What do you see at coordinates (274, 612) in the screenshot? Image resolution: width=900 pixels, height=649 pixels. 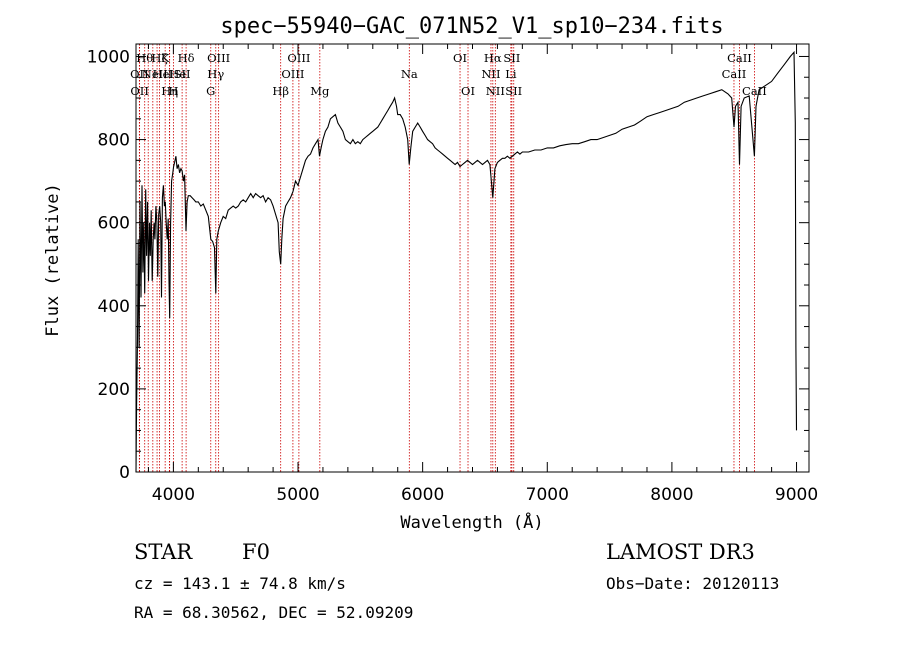 I see `ra-dec-coordinates: RA = 68.30562, DEC = 52.09209` at bounding box center [274, 612].